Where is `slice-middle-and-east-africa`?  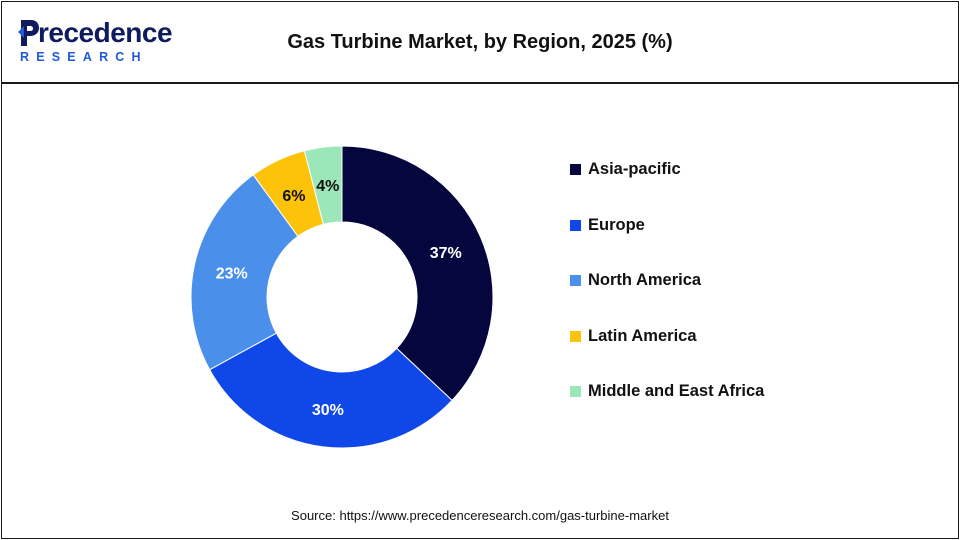 slice-middle-and-east-africa is located at coordinates (323, 185).